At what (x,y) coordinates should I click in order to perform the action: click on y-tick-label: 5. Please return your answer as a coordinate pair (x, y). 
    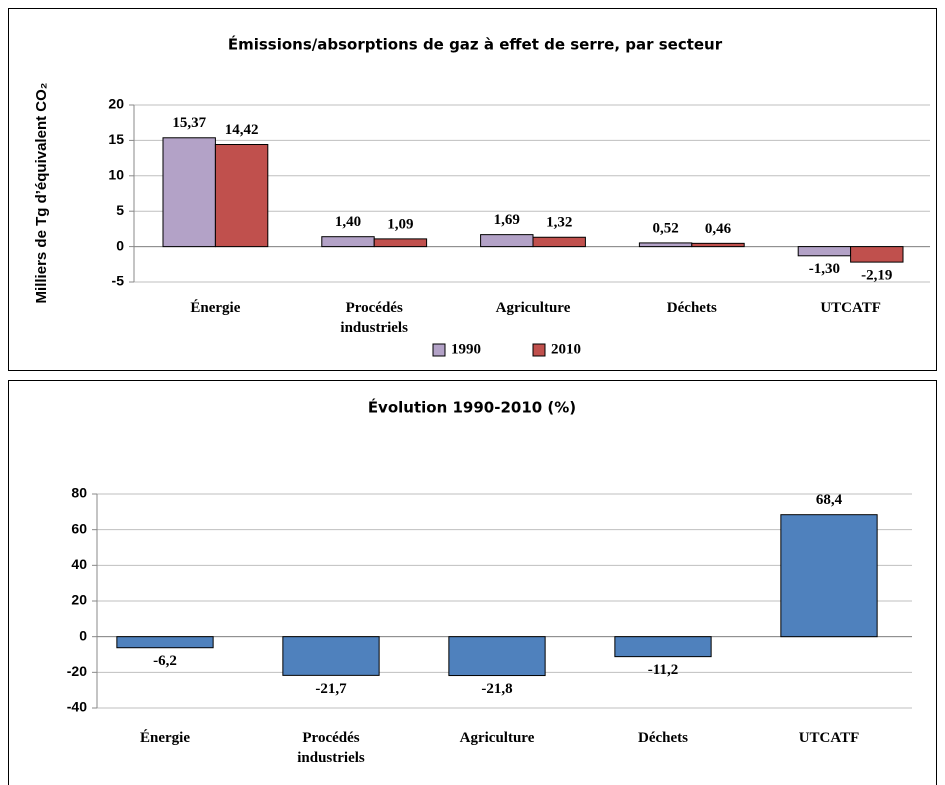
    Looking at the image, I should click on (120, 210).